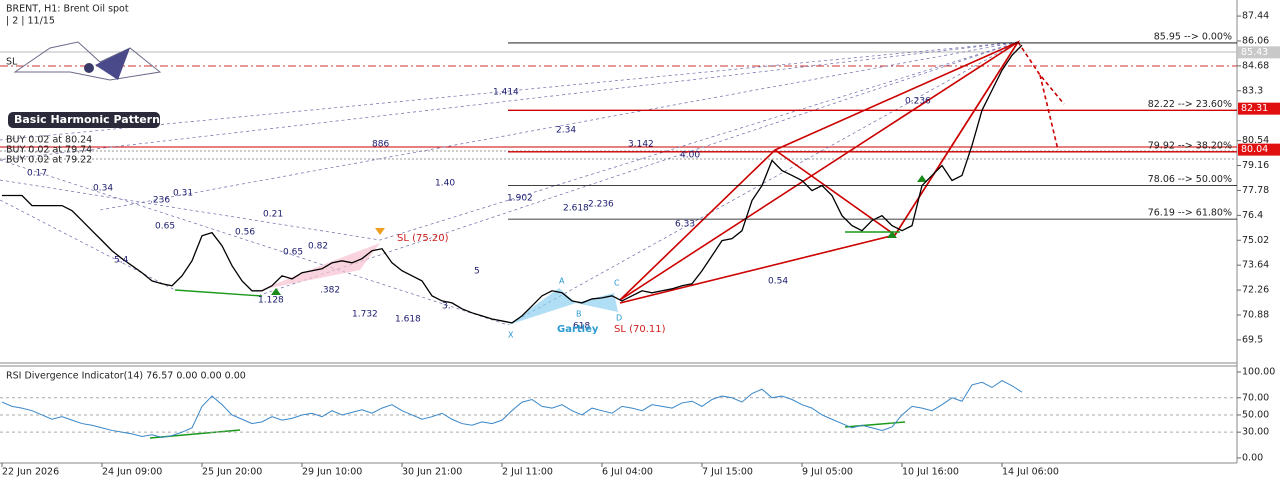  I want to click on ratio-label: .236, so click(160, 201).